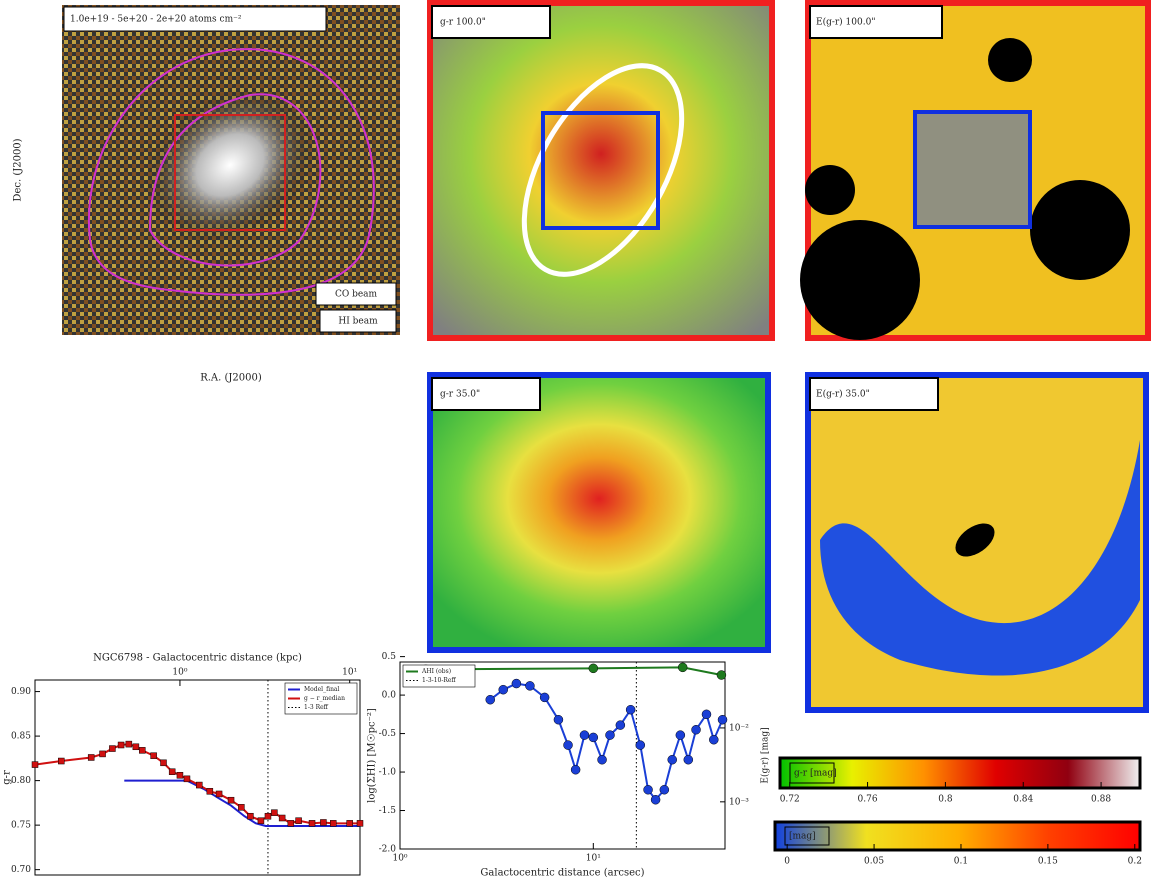 This screenshot has height=882, width=1154. Describe the element at coordinates (399, 859) in the screenshot. I see `x-tick-label: 10⁰` at that location.